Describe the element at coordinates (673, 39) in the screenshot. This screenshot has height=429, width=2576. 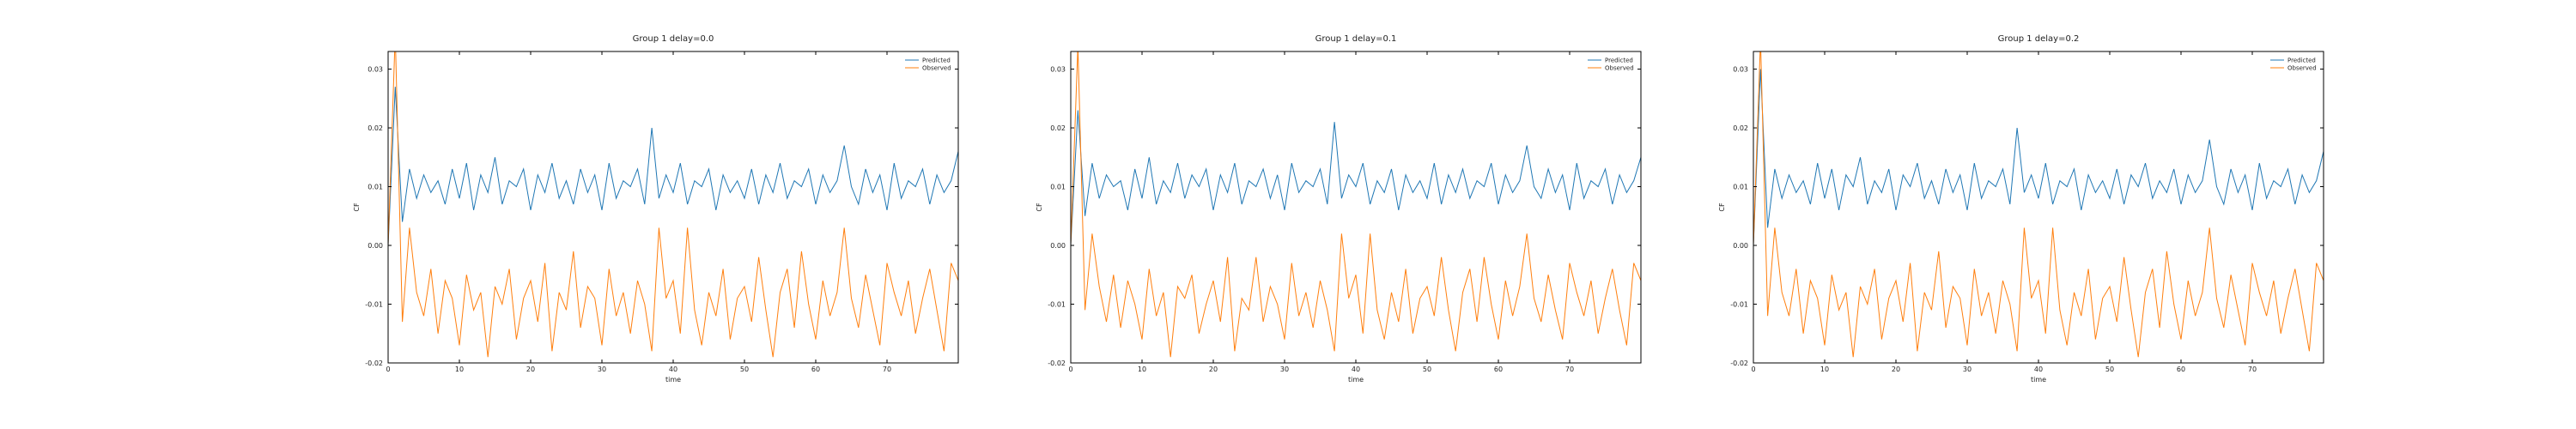
I see `chart-title: Group 1 delay=0.0` at that location.